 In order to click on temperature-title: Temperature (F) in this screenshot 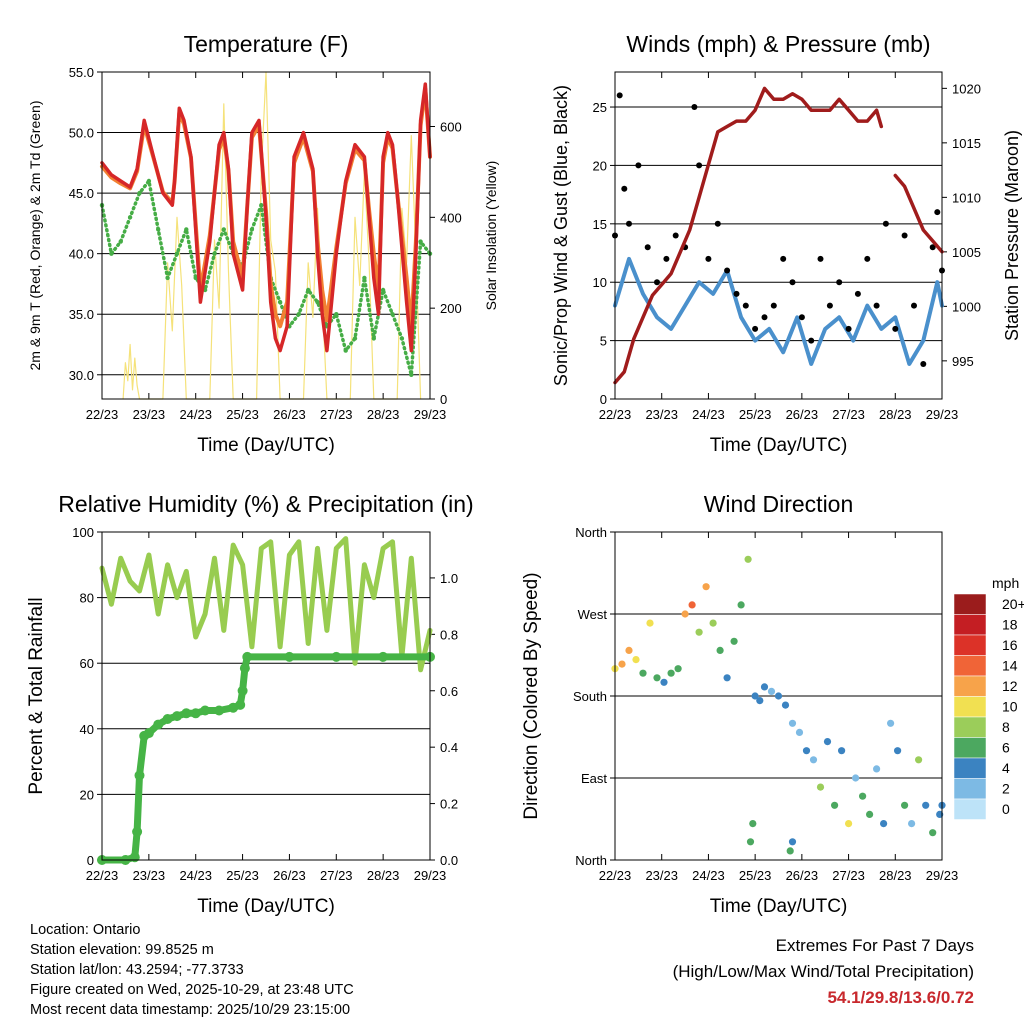, I will do `click(266, 44)`.